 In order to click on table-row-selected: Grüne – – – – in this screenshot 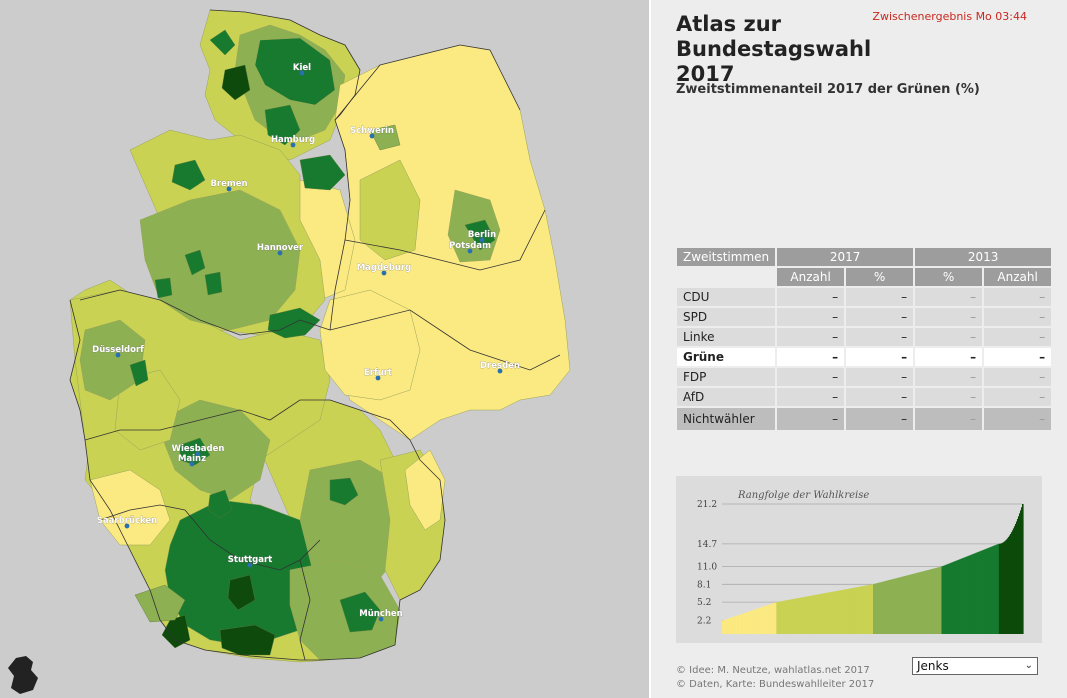, I will do `click(864, 357)`.